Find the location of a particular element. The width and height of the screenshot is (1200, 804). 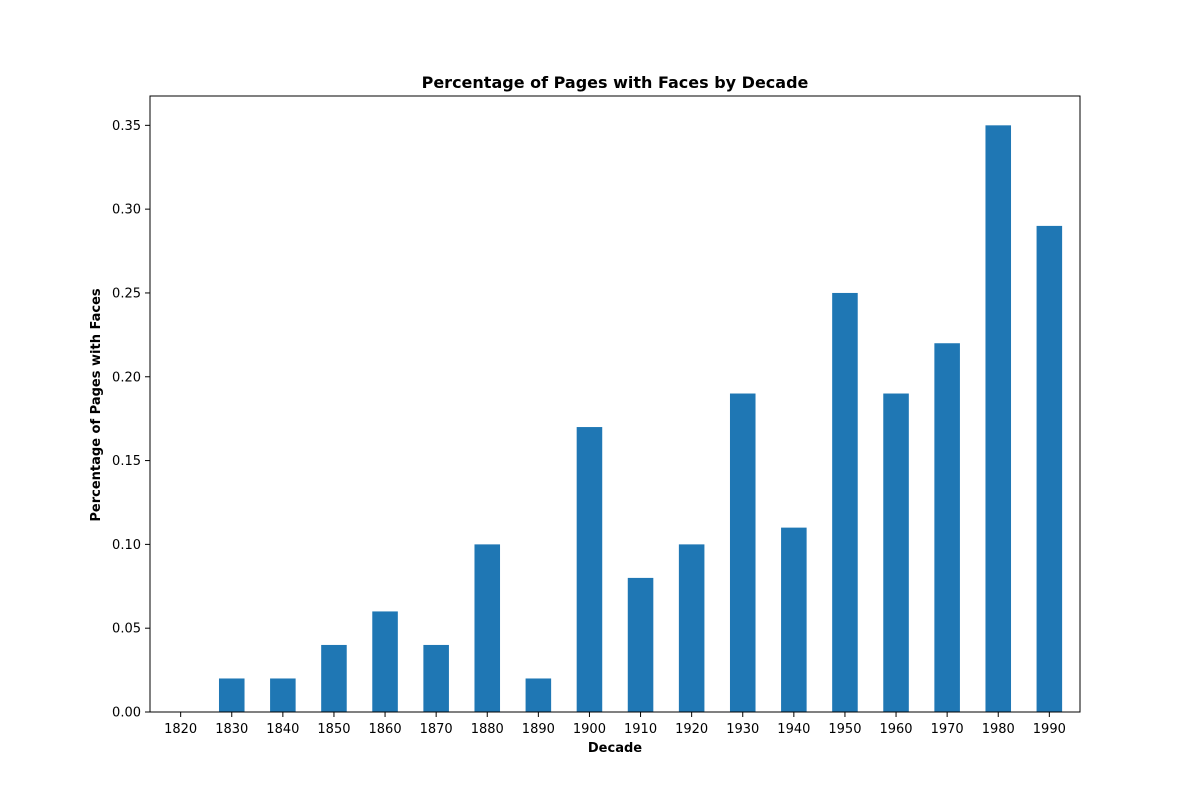

chart-title: Percentage of Pages with Faces by Decade is located at coordinates (615, 82).